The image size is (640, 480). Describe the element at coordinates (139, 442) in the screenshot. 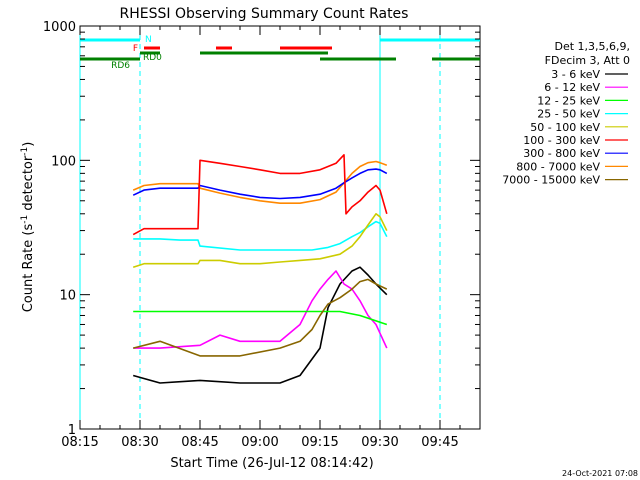

I see `x-tick-label: 08:30` at that location.